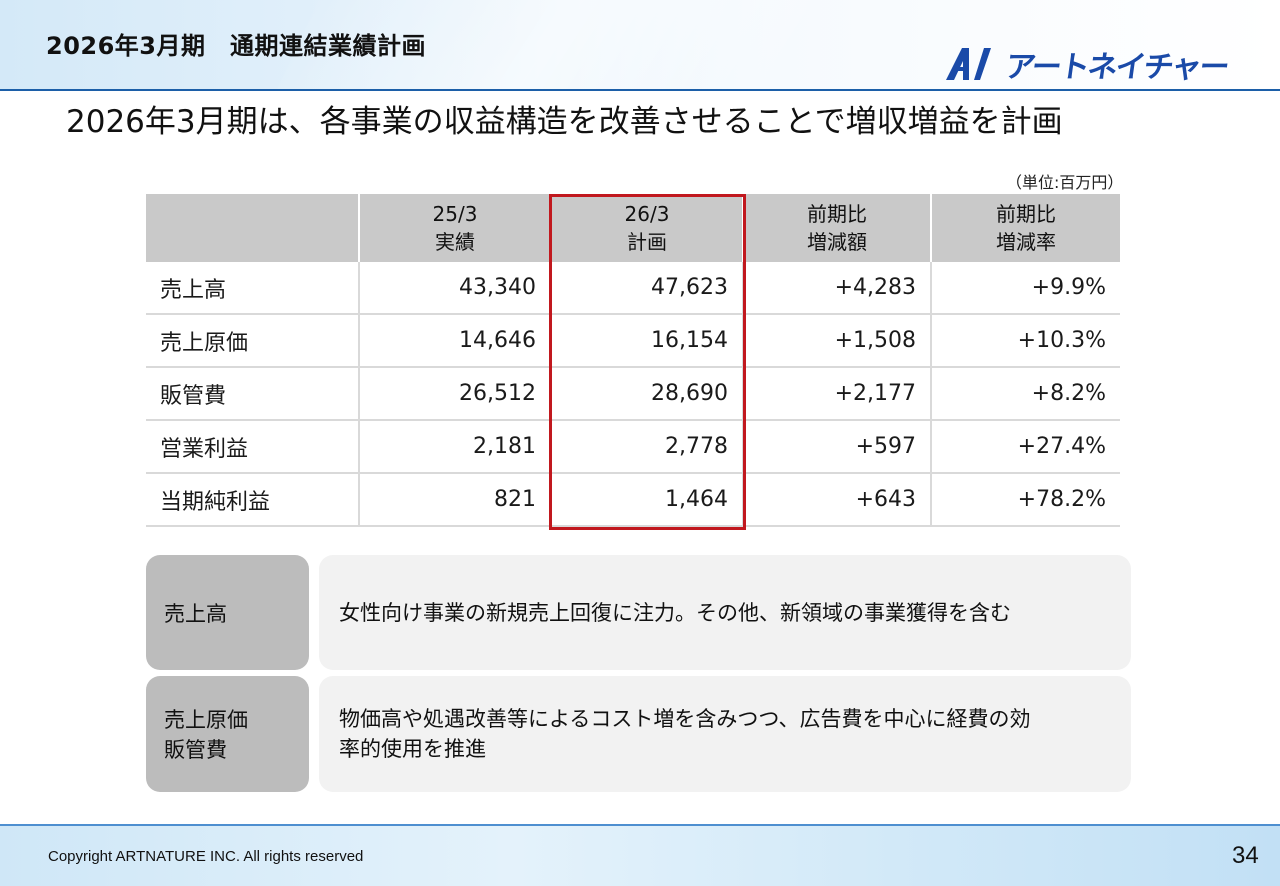  What do you see at coordinates (646, 394) in the screenshot?
I see `plan-value: 28,690` at bounding box center [646, 394].